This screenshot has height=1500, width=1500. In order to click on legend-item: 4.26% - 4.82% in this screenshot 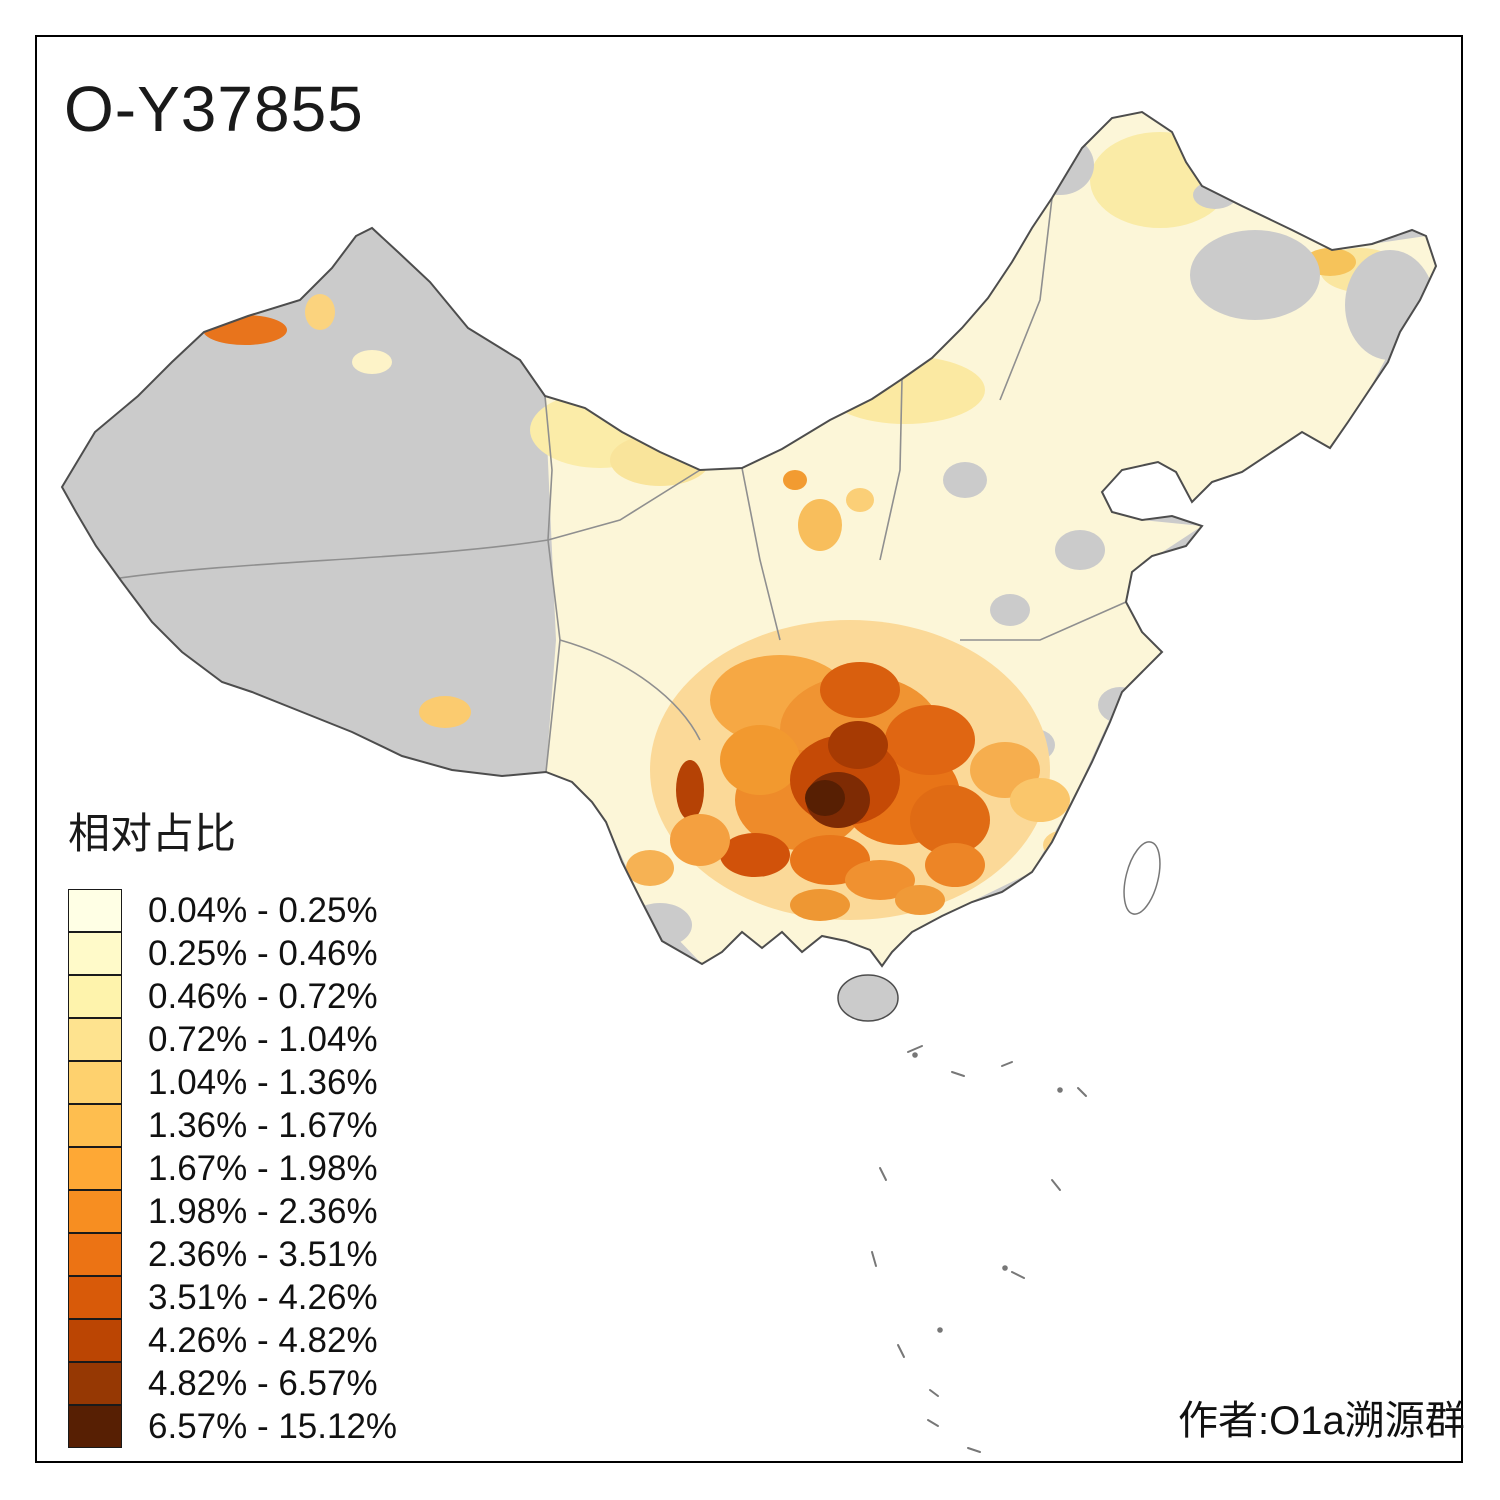, I will do `click(232, 1340)`.